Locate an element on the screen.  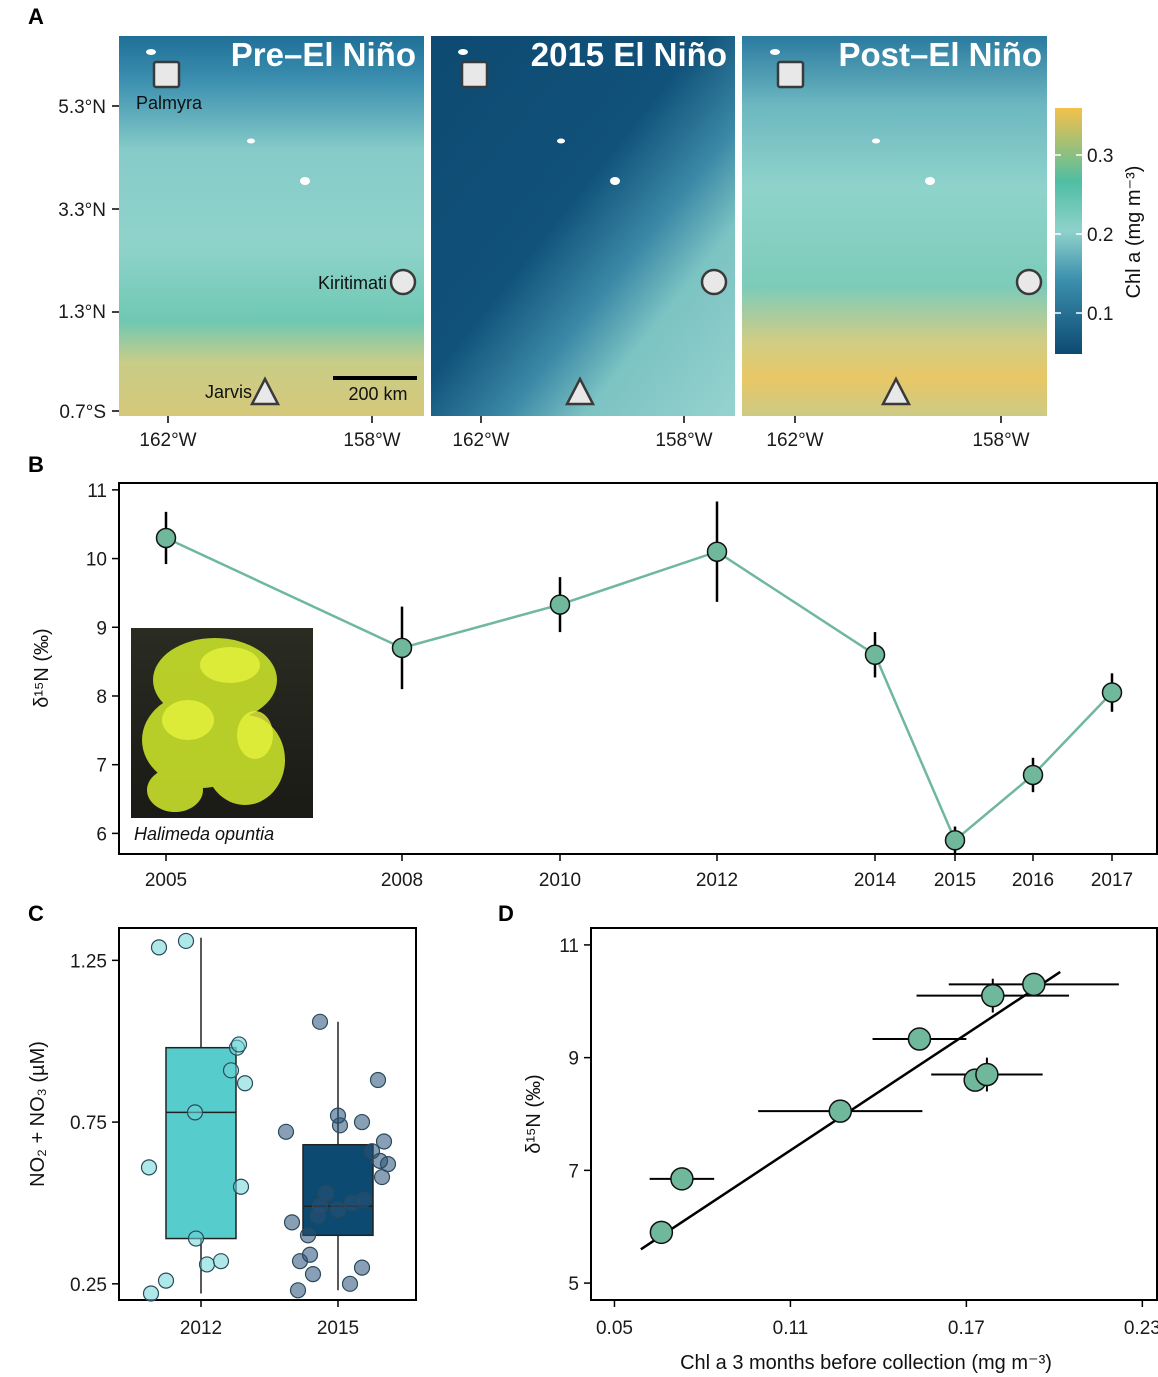
map-post is located at coordinates (894, 226).